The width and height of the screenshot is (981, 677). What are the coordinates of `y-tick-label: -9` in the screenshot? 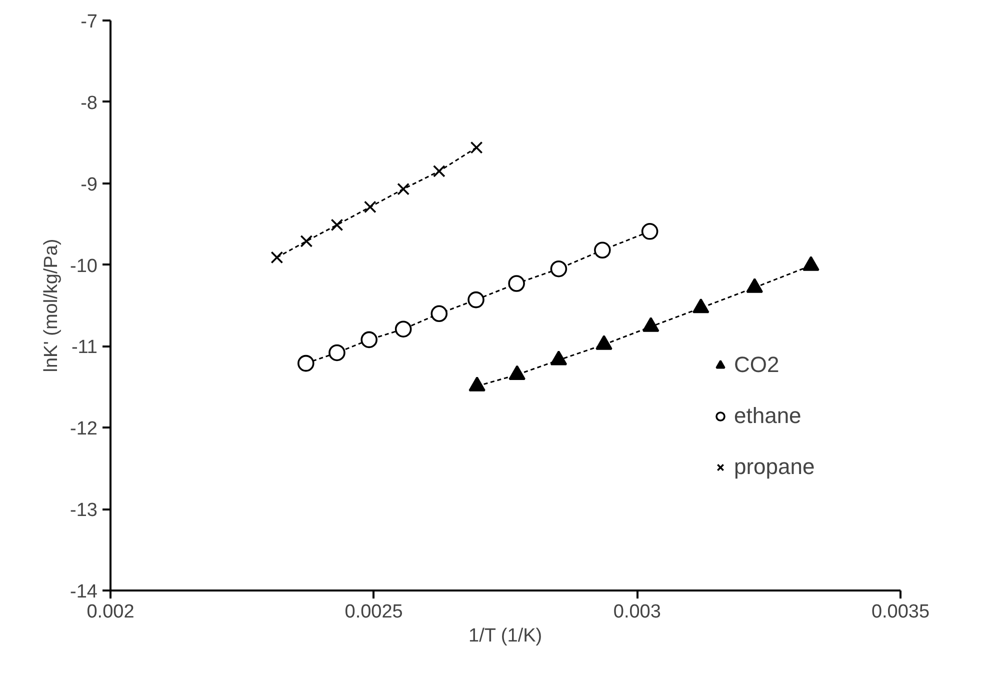 It's located at (89, 185).